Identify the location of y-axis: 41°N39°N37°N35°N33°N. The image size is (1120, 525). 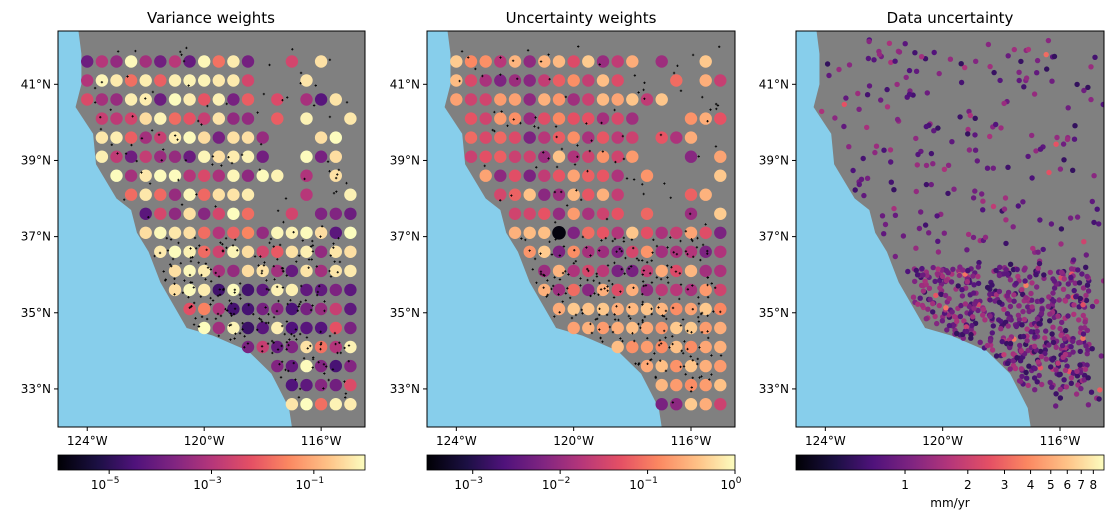
(39, 236).